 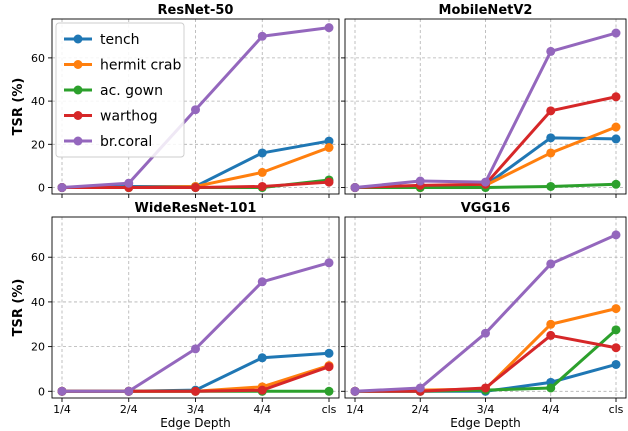 I want to click on legend-item-tench: tench, so click(x=102, y=40).